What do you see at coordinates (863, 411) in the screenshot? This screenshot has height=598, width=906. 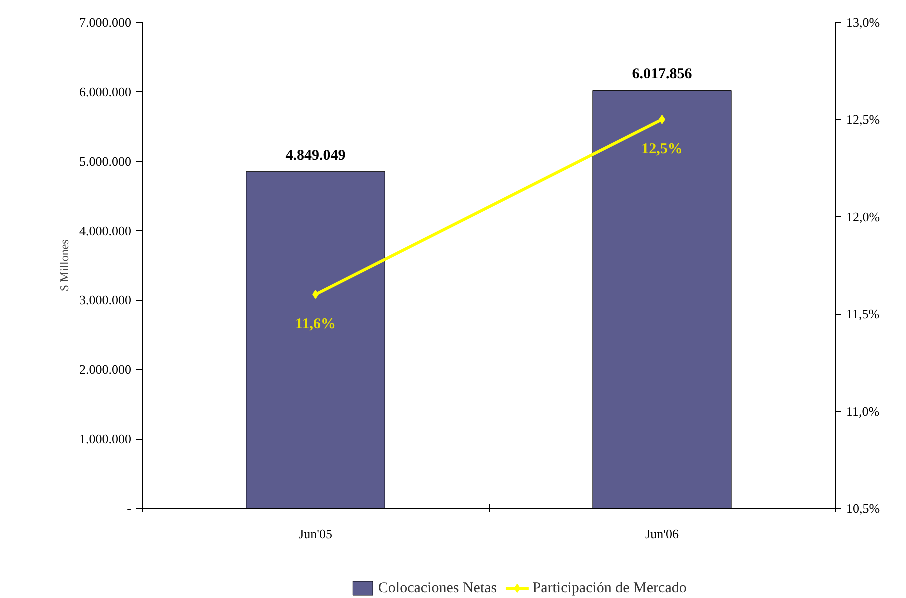 I see `y2-tick-label: 11,0%` at bounding box center [863, 411].